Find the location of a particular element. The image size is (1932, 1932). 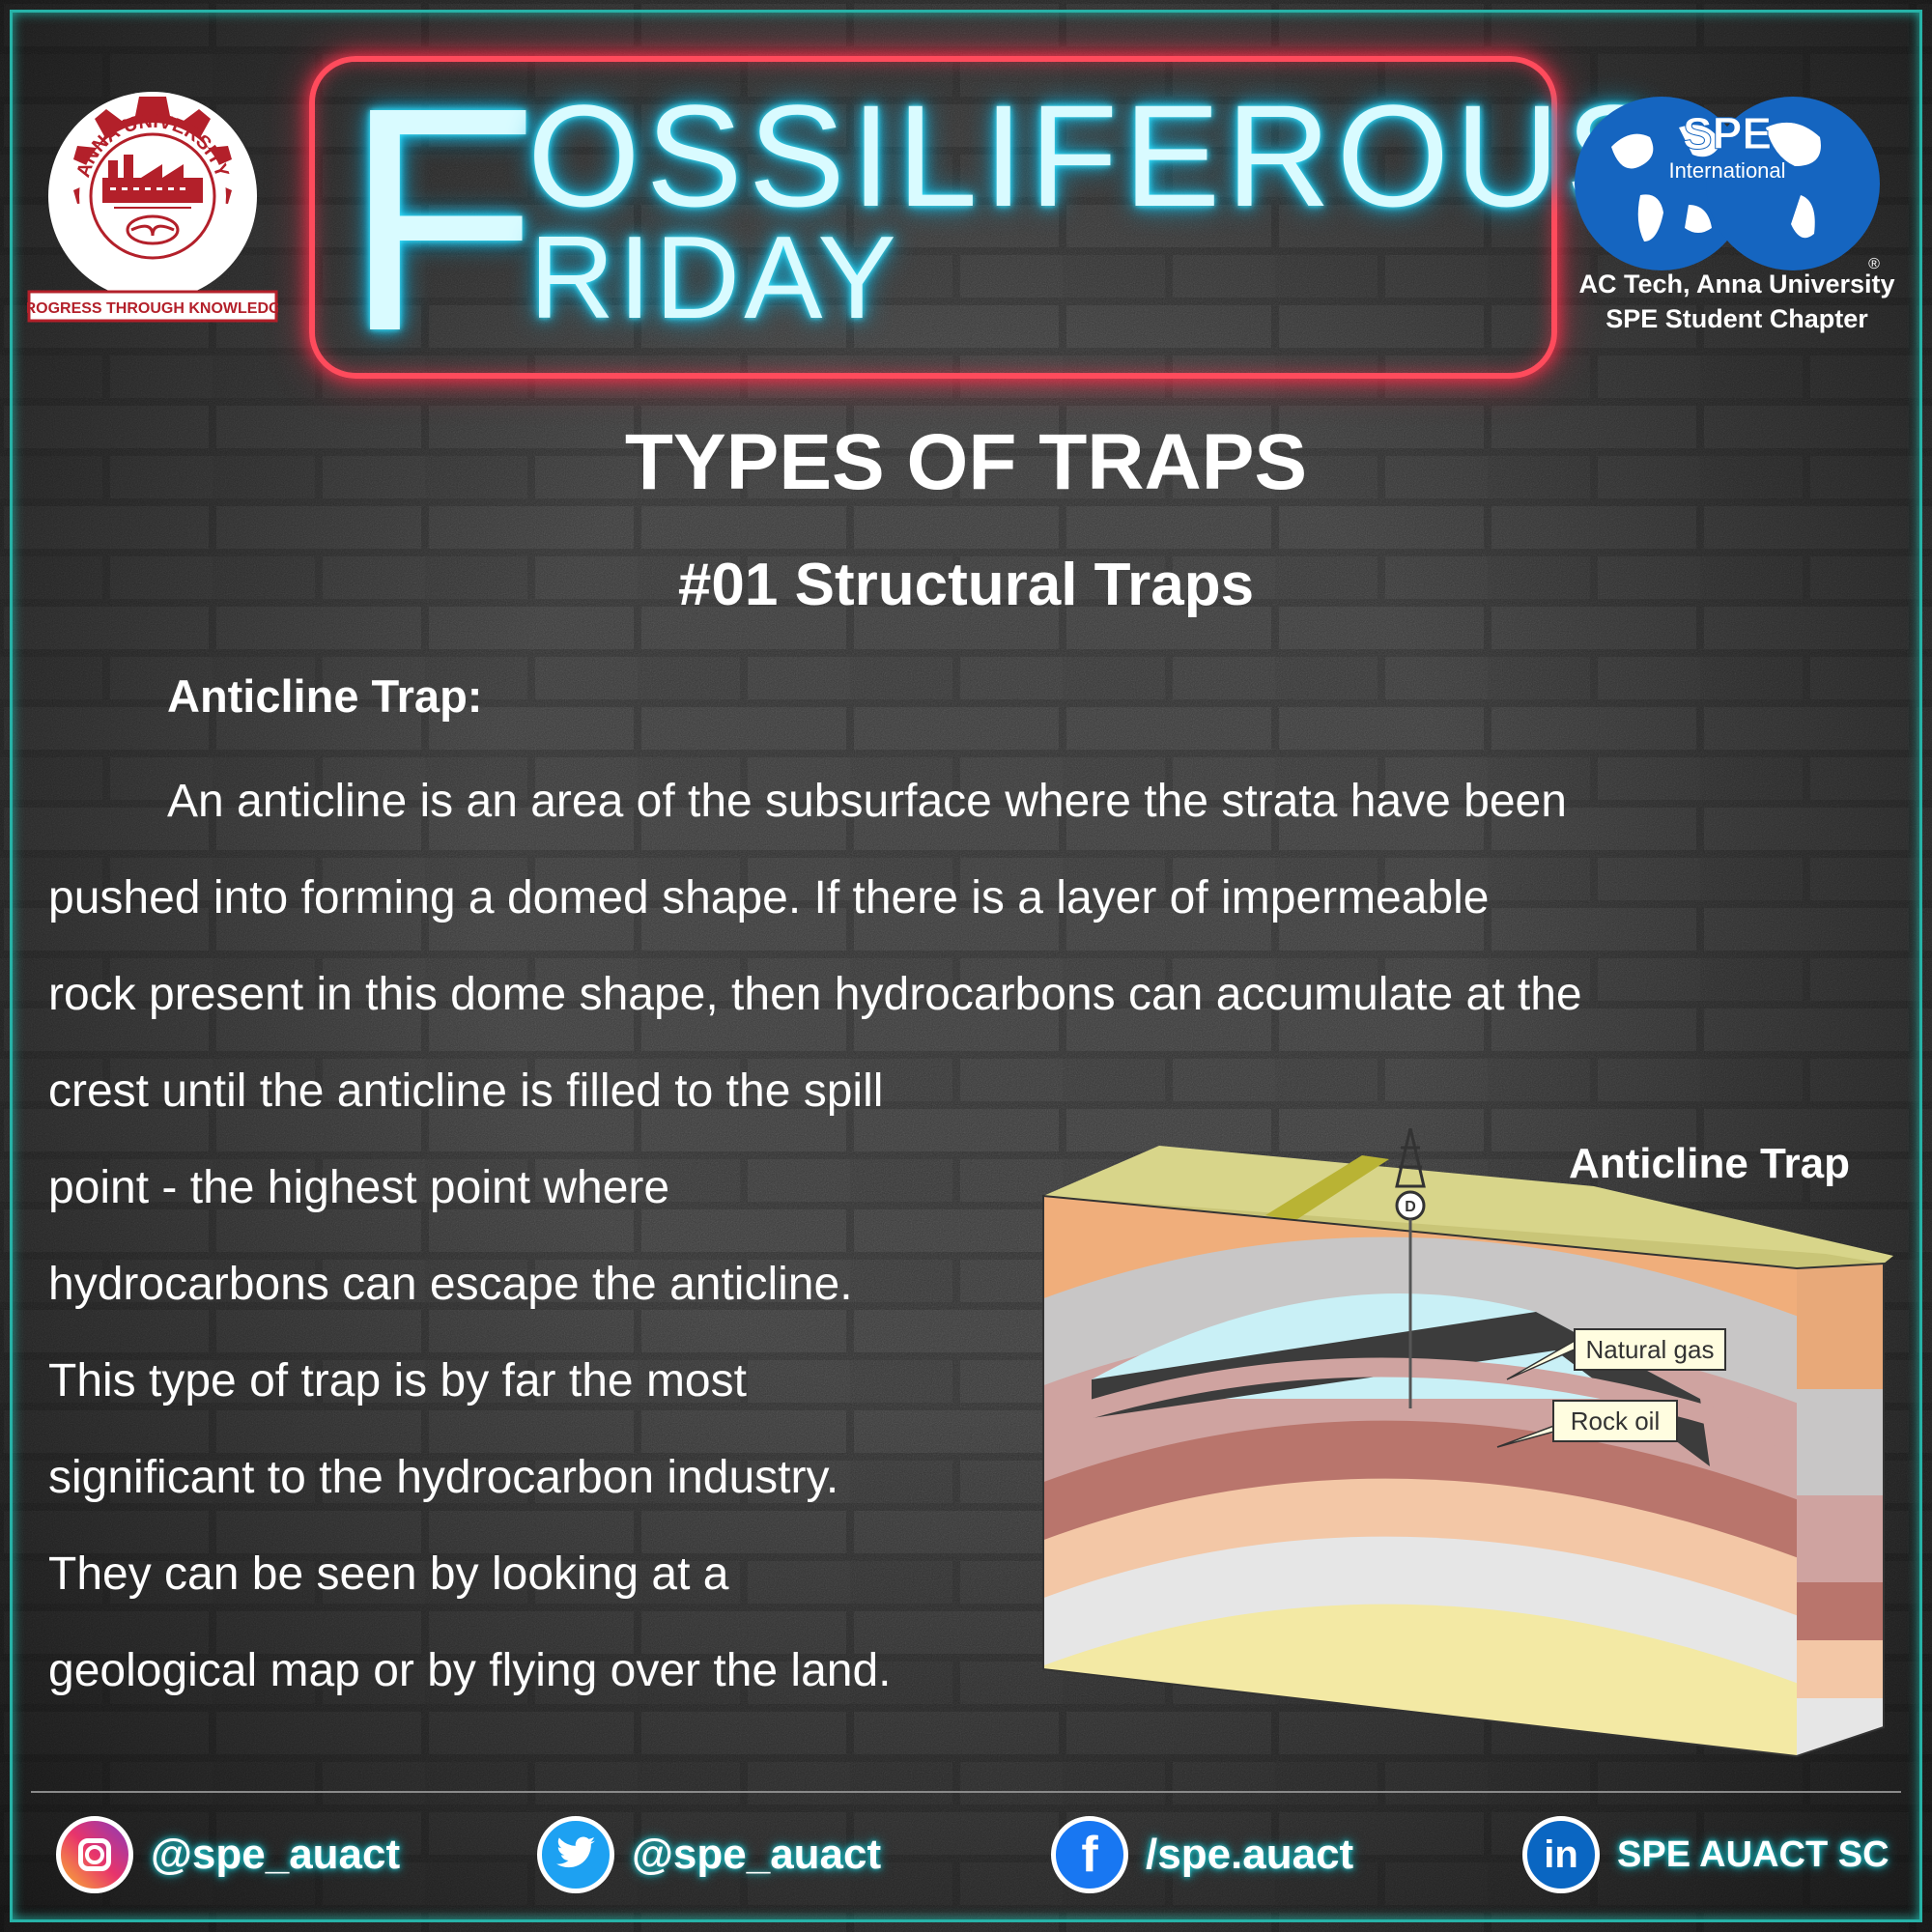

natural-gas-callout: Natural gas is located at coordinates (1616, 1354).